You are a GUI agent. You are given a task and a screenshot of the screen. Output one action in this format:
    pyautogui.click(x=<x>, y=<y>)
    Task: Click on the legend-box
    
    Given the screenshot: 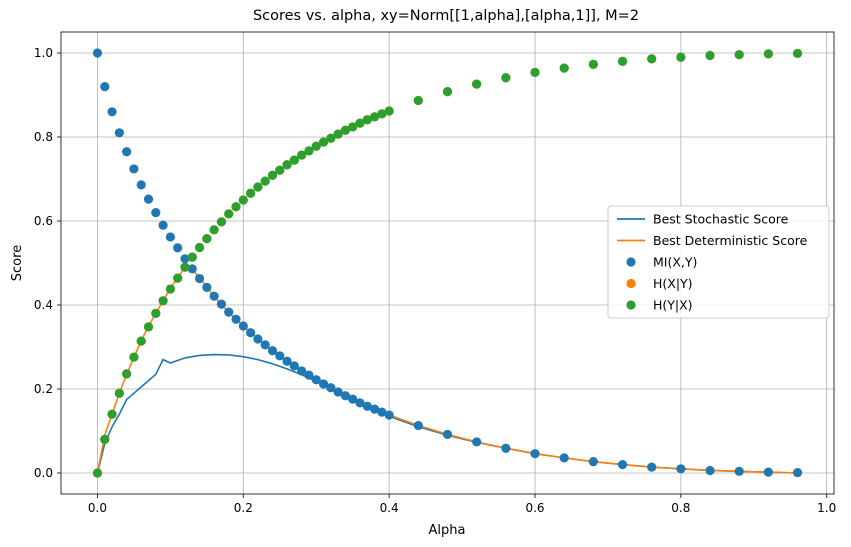 What is the action you would take?
    pyautogui.click(x=718, y=262)
    